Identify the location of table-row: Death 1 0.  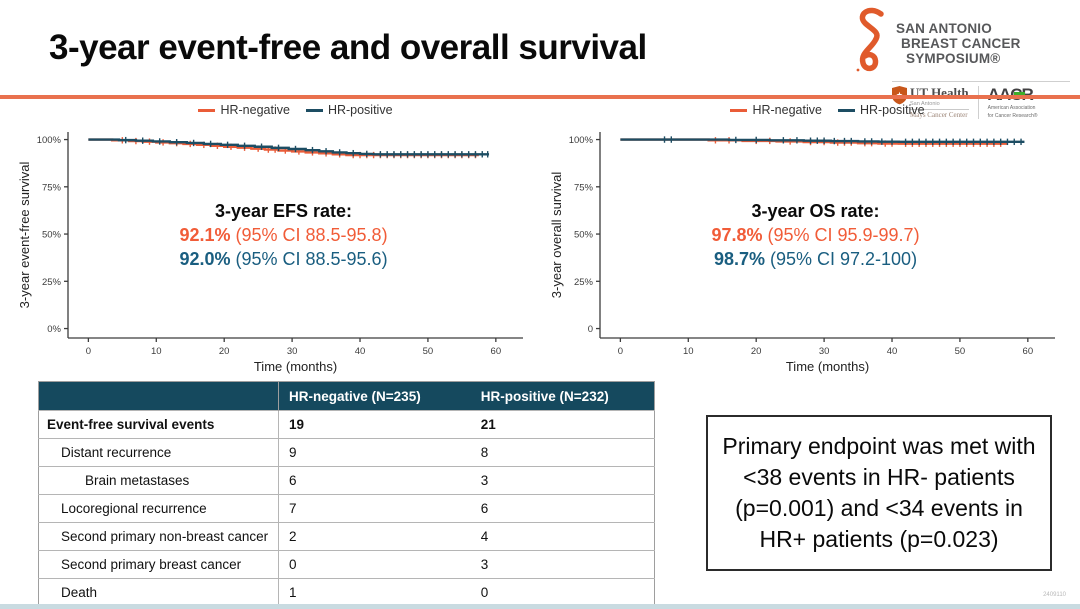
(346, 592).